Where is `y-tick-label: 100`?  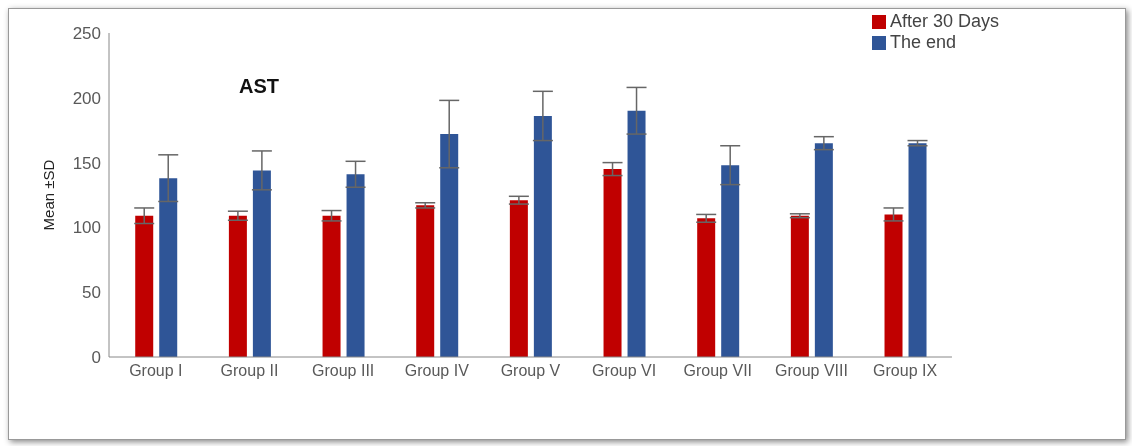 y-tick-label: 100 is located at coordinates (86, 228).